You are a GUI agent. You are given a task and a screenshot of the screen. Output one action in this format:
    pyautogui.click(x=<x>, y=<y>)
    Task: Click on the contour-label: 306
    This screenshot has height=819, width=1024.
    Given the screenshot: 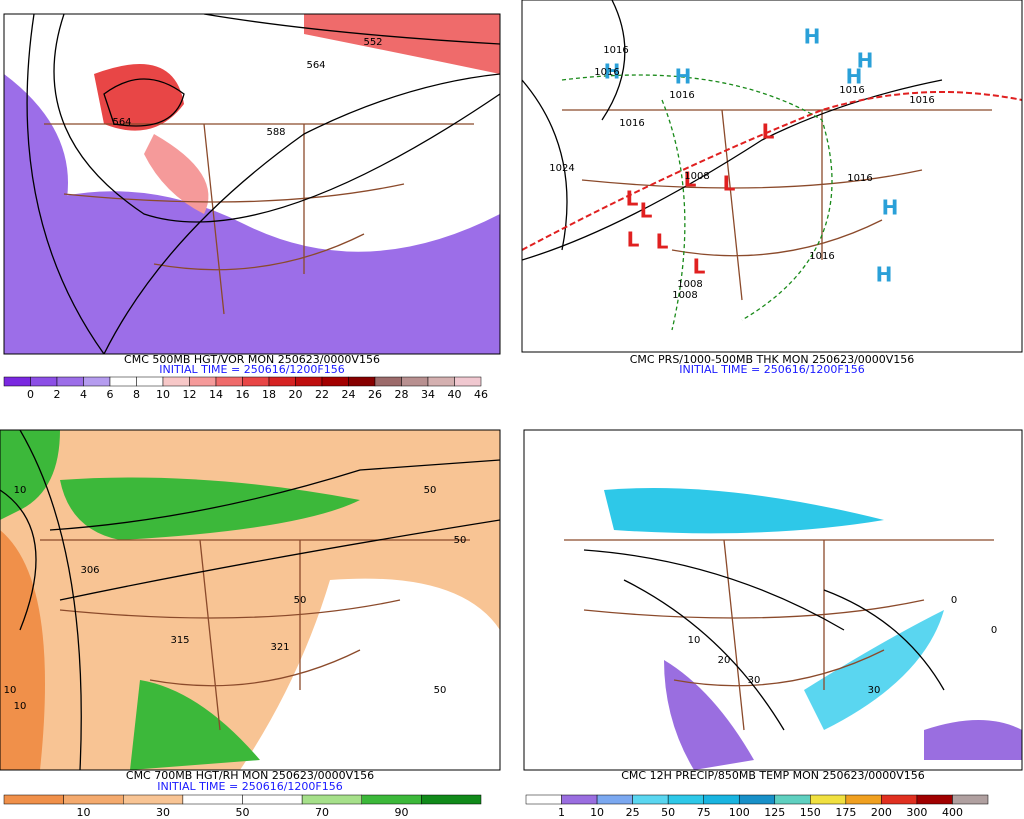 What is the action you would take?
    pyautogui.click(x=89, y=570)
    